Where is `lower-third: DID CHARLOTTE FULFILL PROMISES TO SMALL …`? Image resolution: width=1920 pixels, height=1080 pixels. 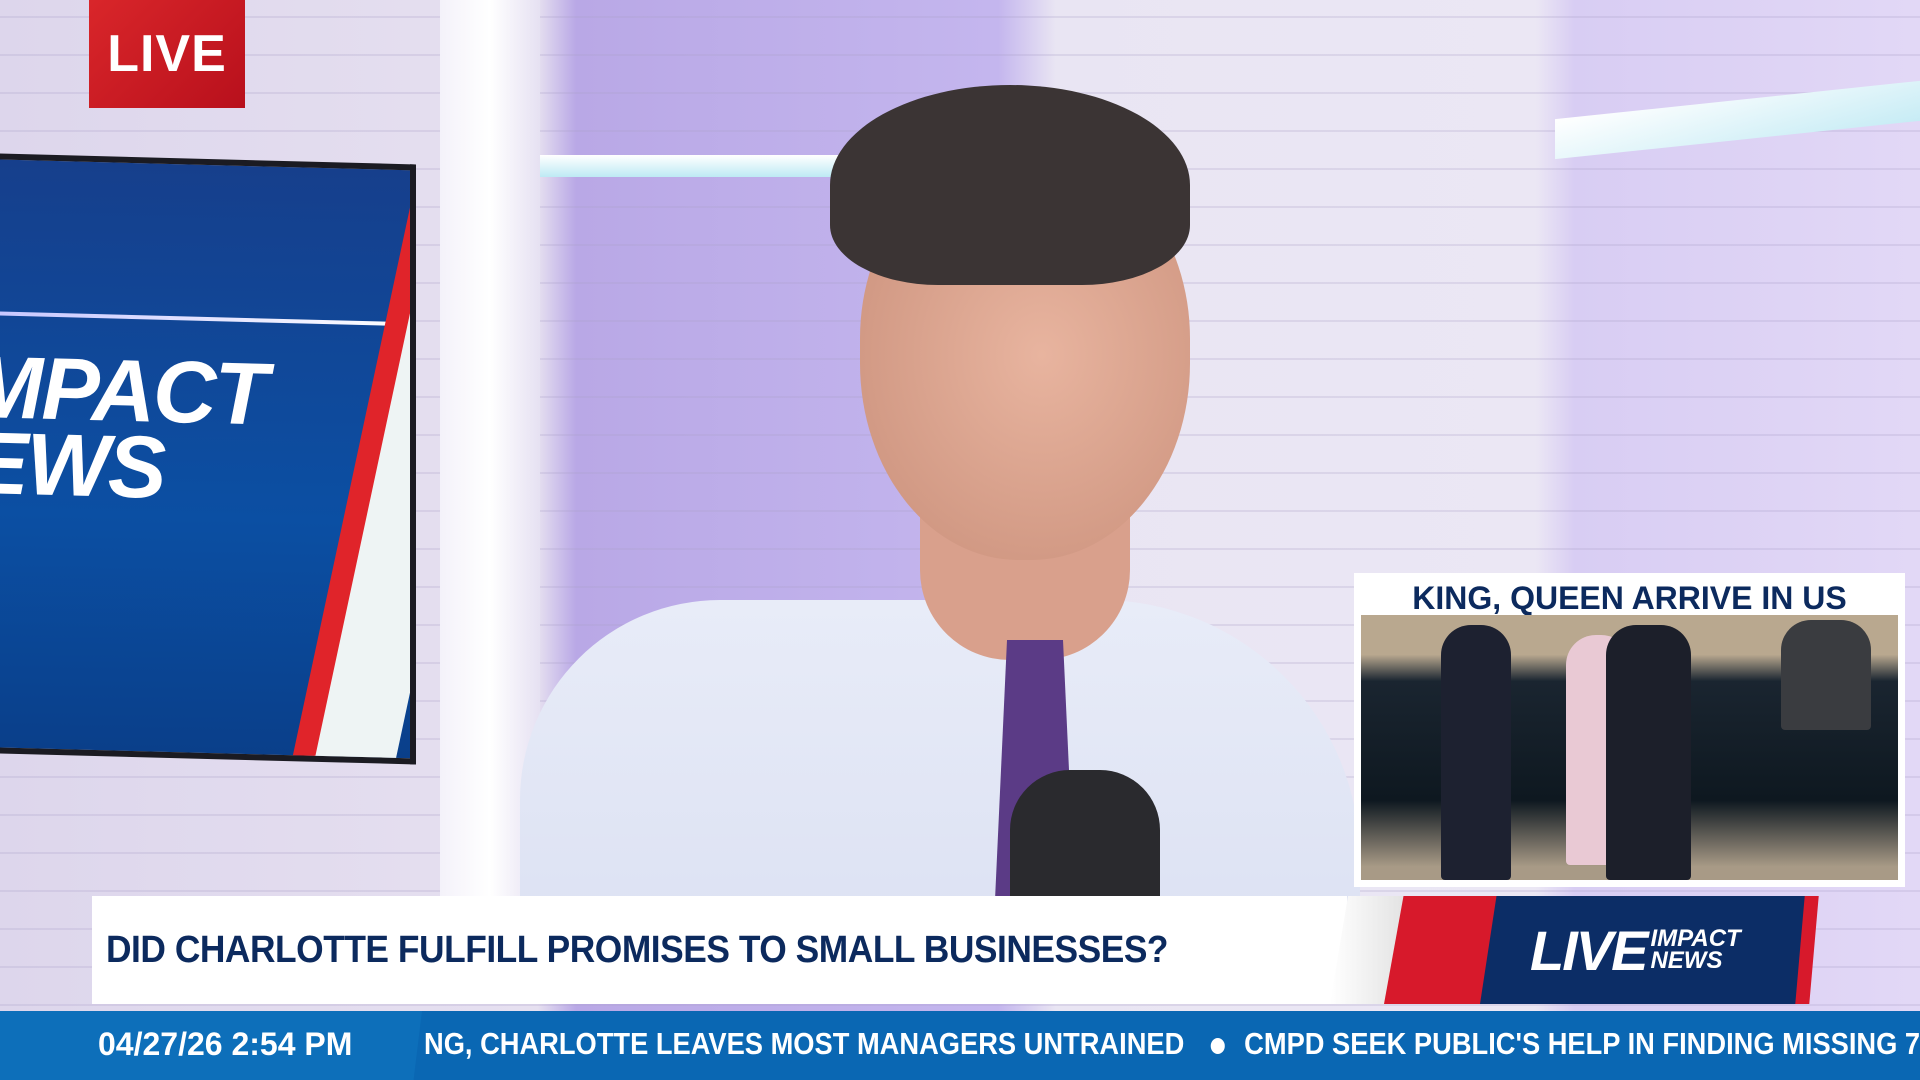 lower-third: DID CHARLOTTE FULFILL PROMISES TO SMALL … is located at coordinates (719, 950).